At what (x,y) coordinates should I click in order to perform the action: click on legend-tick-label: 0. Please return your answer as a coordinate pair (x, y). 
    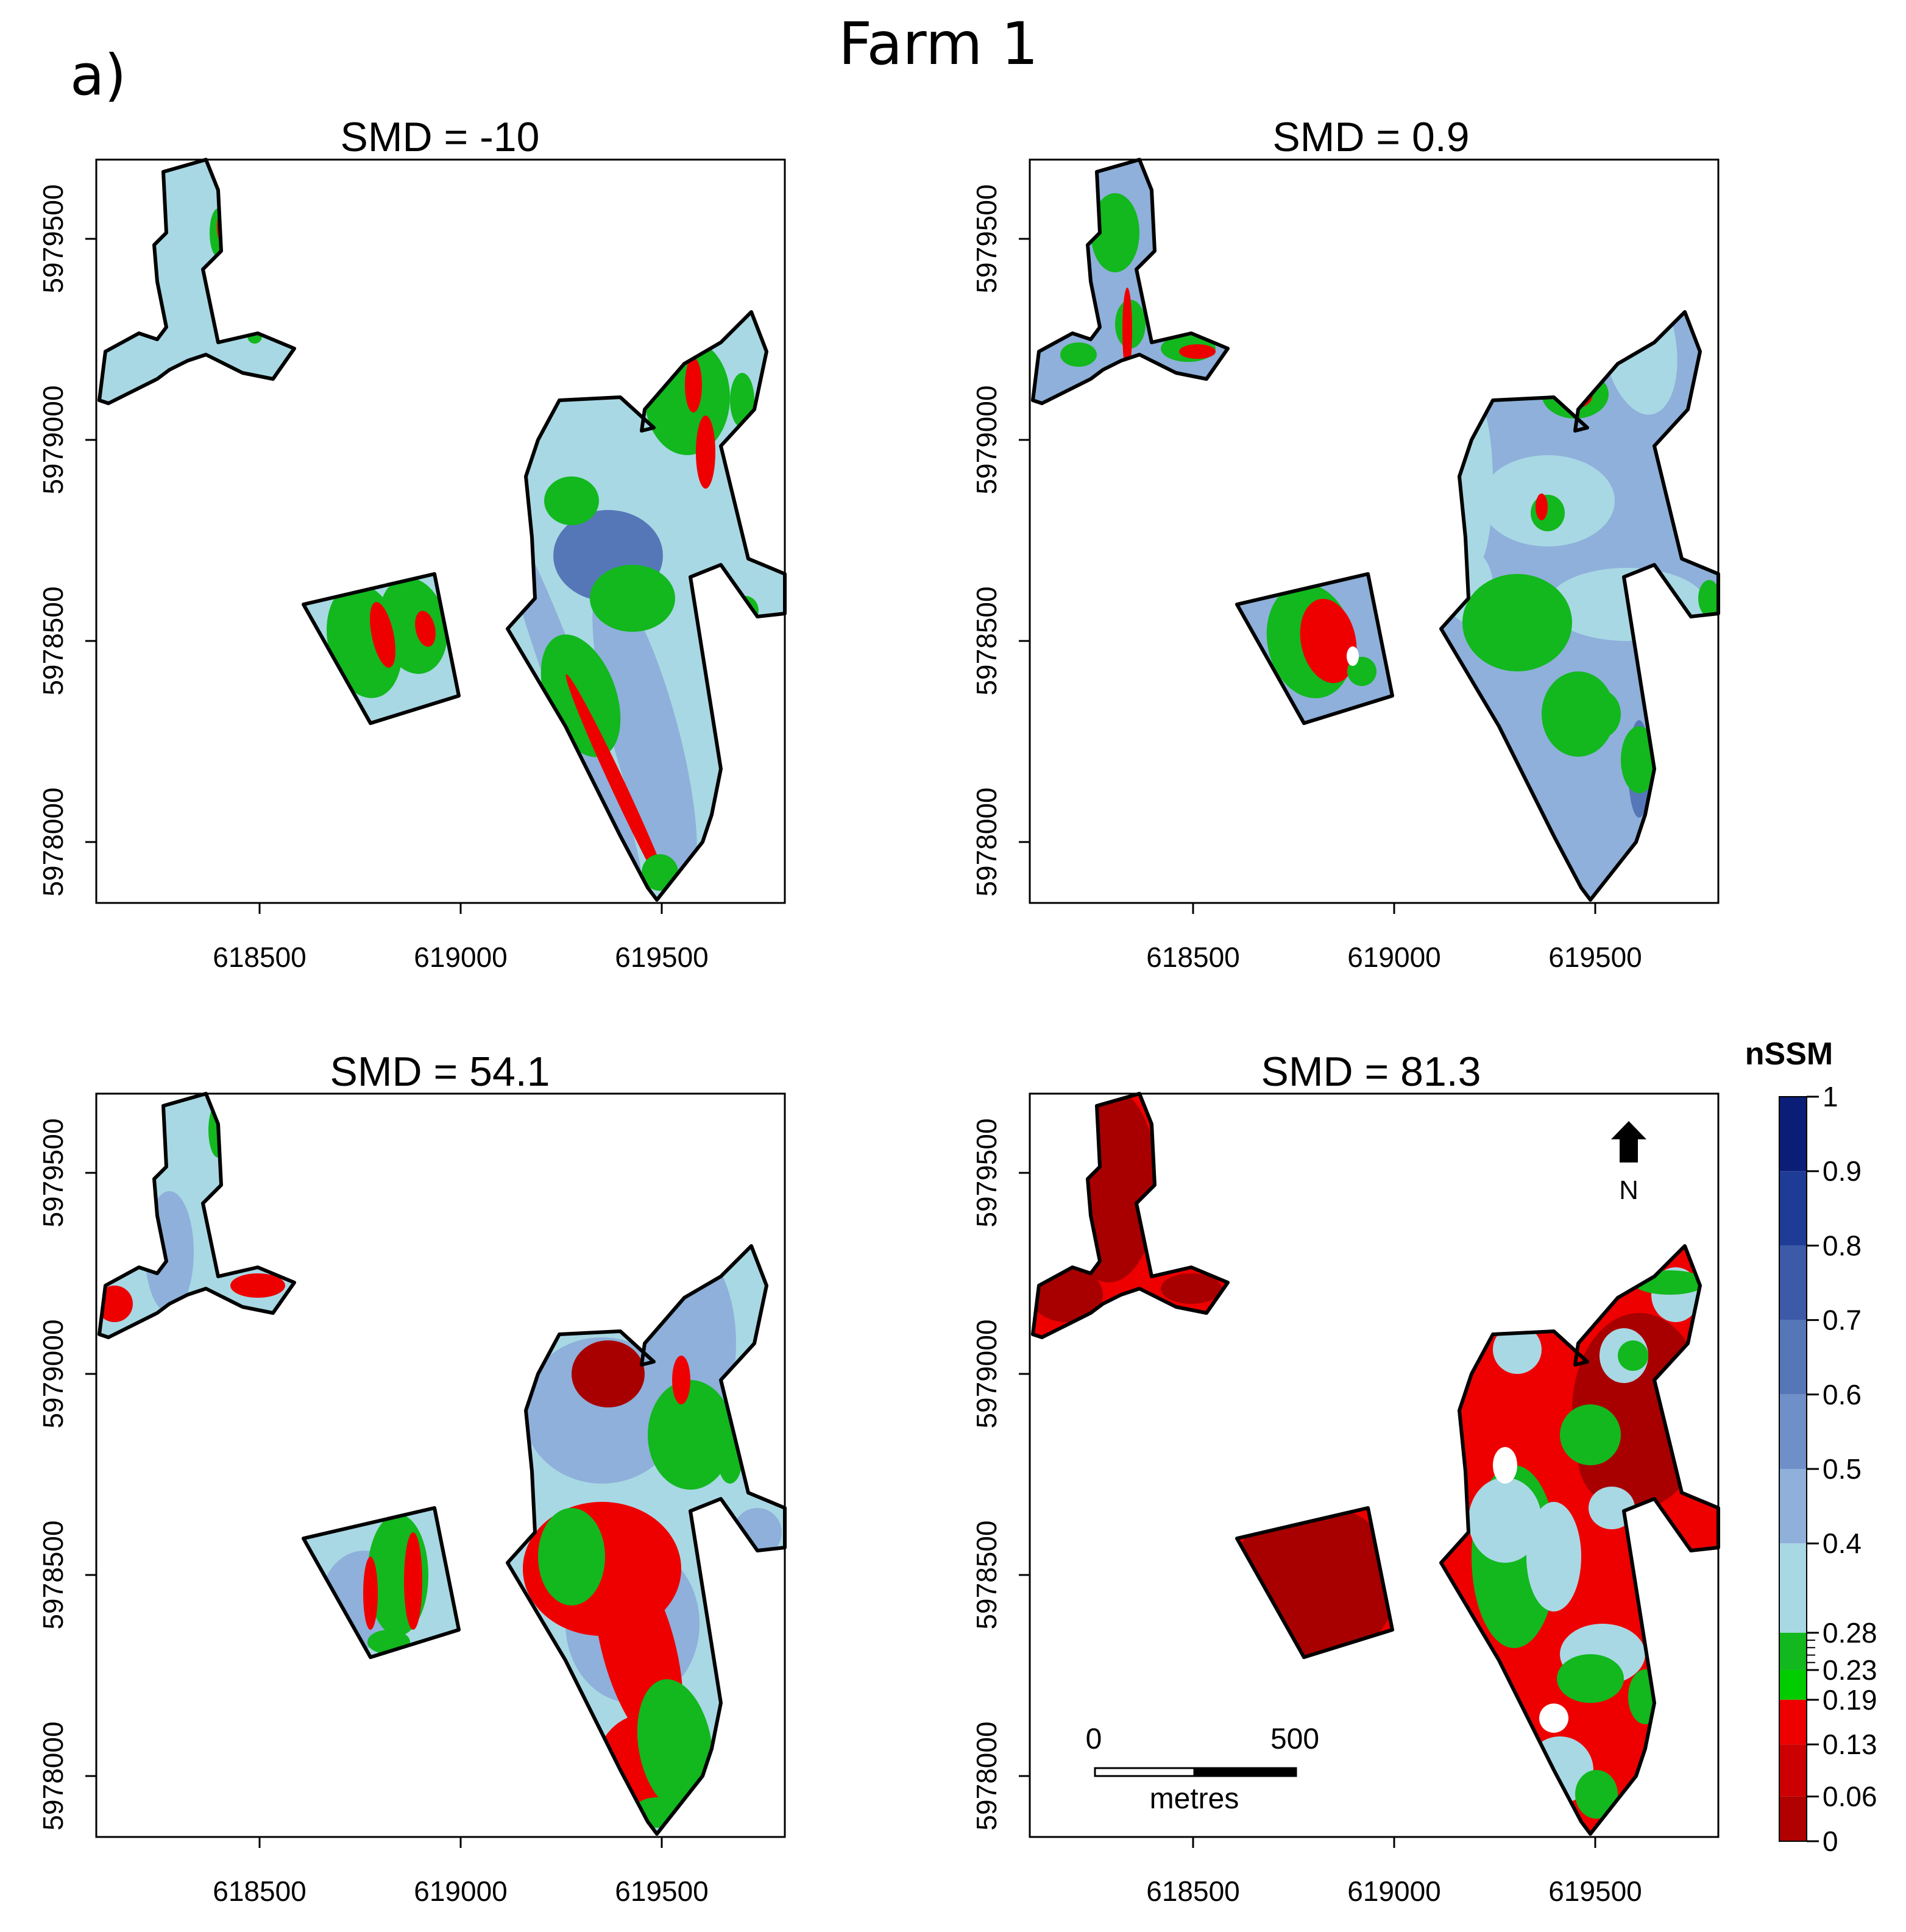
    Looking at the image, I should click on (1830, 1841).